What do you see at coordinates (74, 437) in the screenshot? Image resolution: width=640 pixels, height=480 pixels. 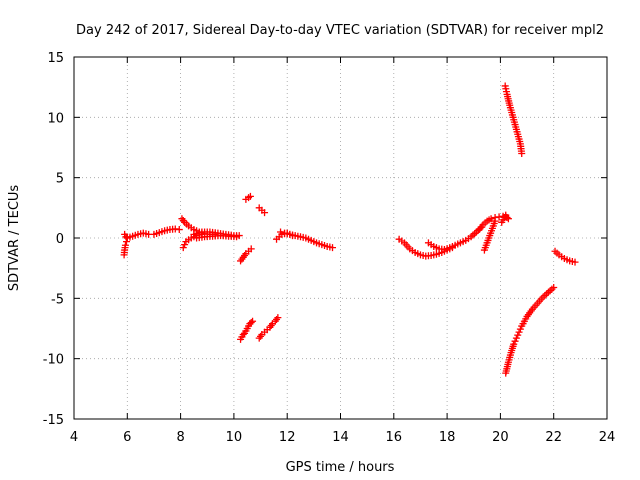 I see `x-tick-label: 4` at bounding box center [74, 437].